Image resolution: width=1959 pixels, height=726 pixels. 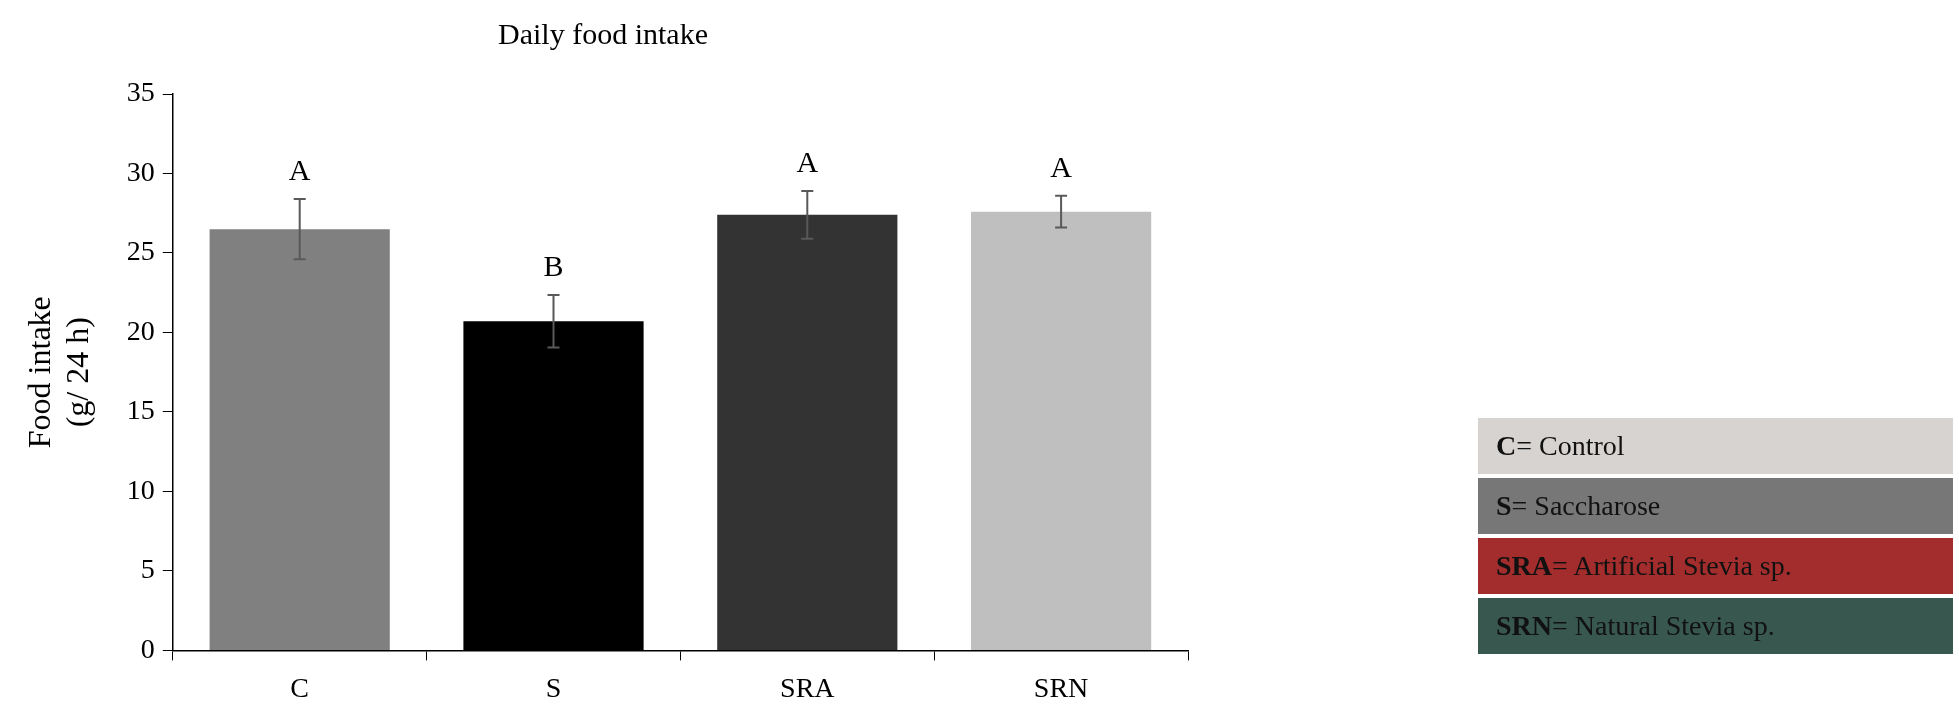 What do you see at coordinates (140, 251) in the screenshot?
I see `y-tick-label: 25` at bounding box center [140, 251].